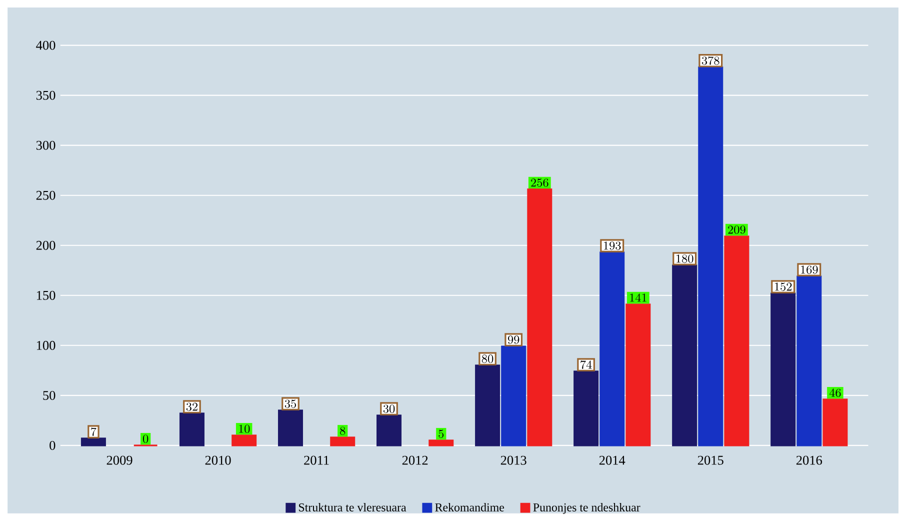 The width and height of the screenshot is (906, 521). What do you see at coordinates (46, 295) in the screenshot?
I see `y-tick-label: 150` at bounding box center [46, 295].